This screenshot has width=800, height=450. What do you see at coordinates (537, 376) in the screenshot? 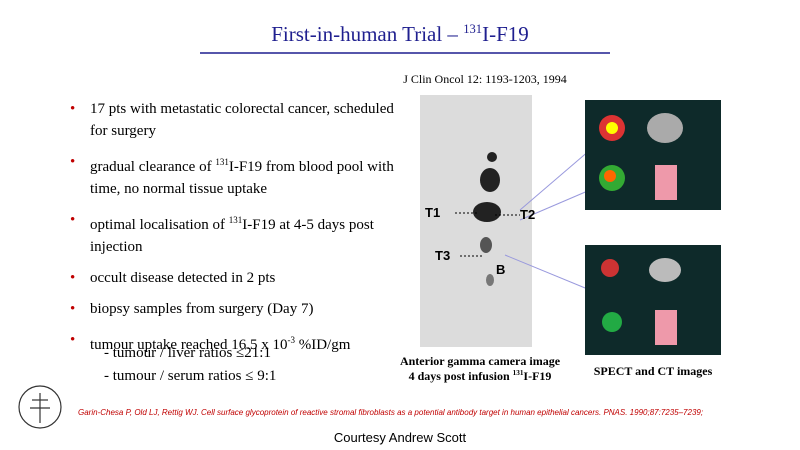
I see `caption-text: I-F19` at bounding box center [537, 376].